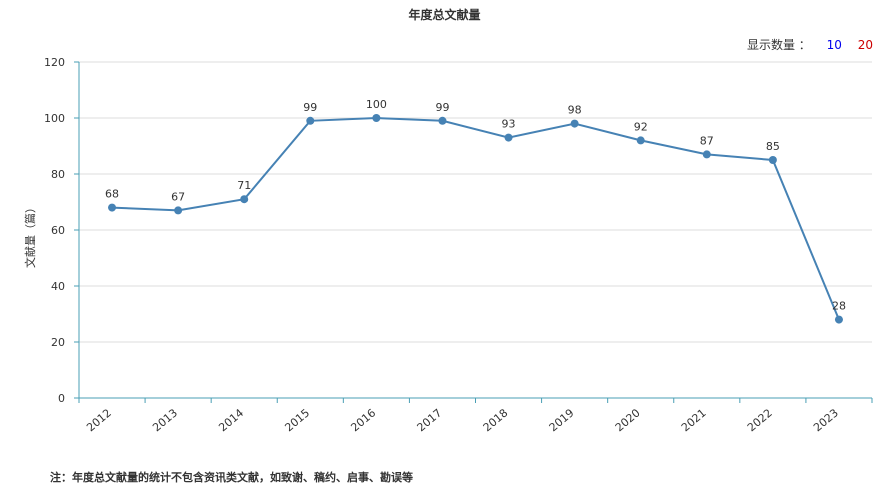 The image size is (889, 495). Describe the element at coordinates (865, 45) in the screenshot. I see `display-count-option-20: 20` at that location.